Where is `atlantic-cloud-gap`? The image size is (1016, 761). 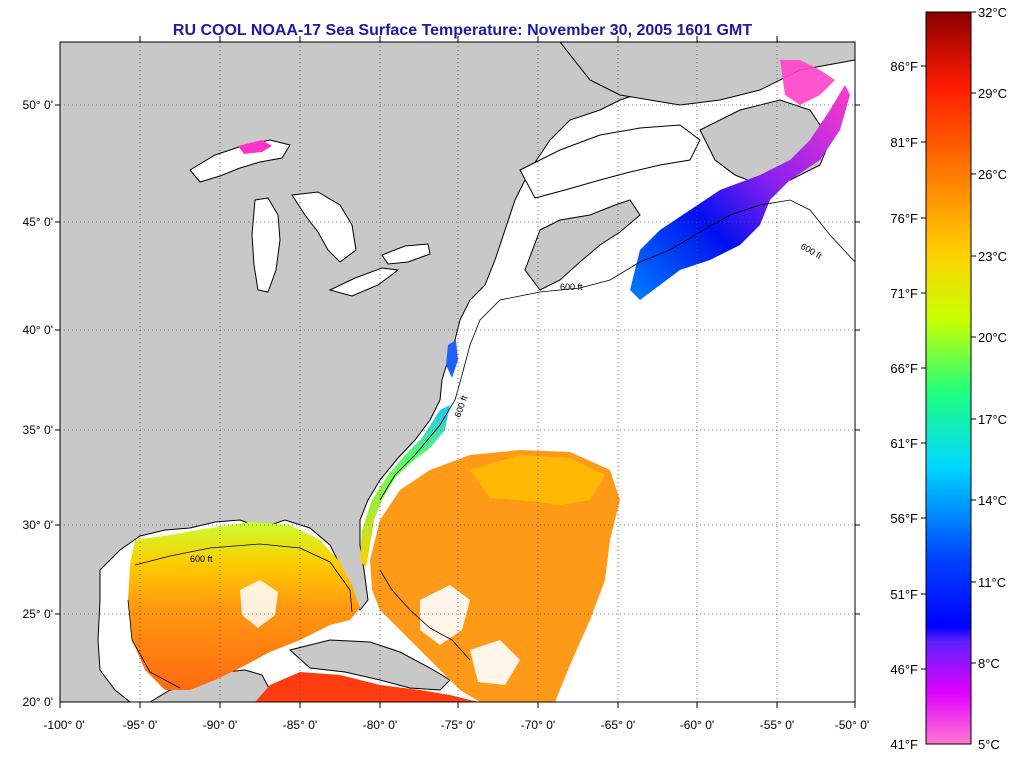 atlantic-cloud-gap is located at coordinates (445, 615).